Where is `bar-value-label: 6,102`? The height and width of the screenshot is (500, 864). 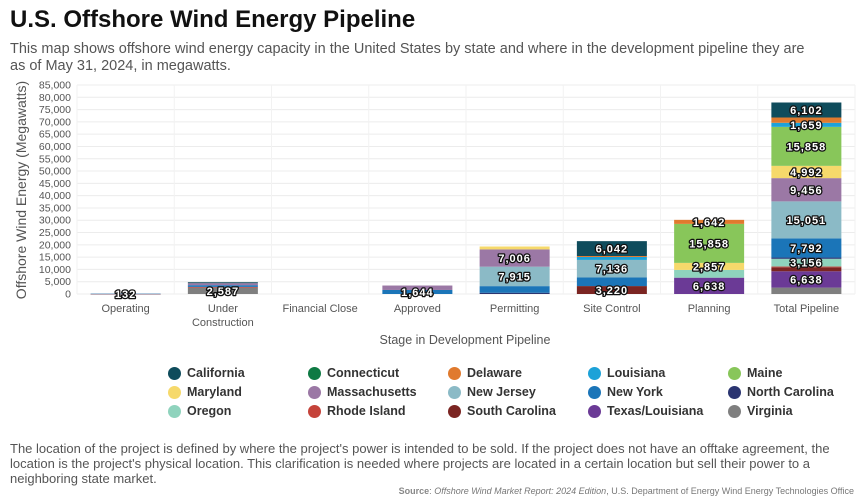
bar-value-label: 6,102 is located at coordinates (806, 111).